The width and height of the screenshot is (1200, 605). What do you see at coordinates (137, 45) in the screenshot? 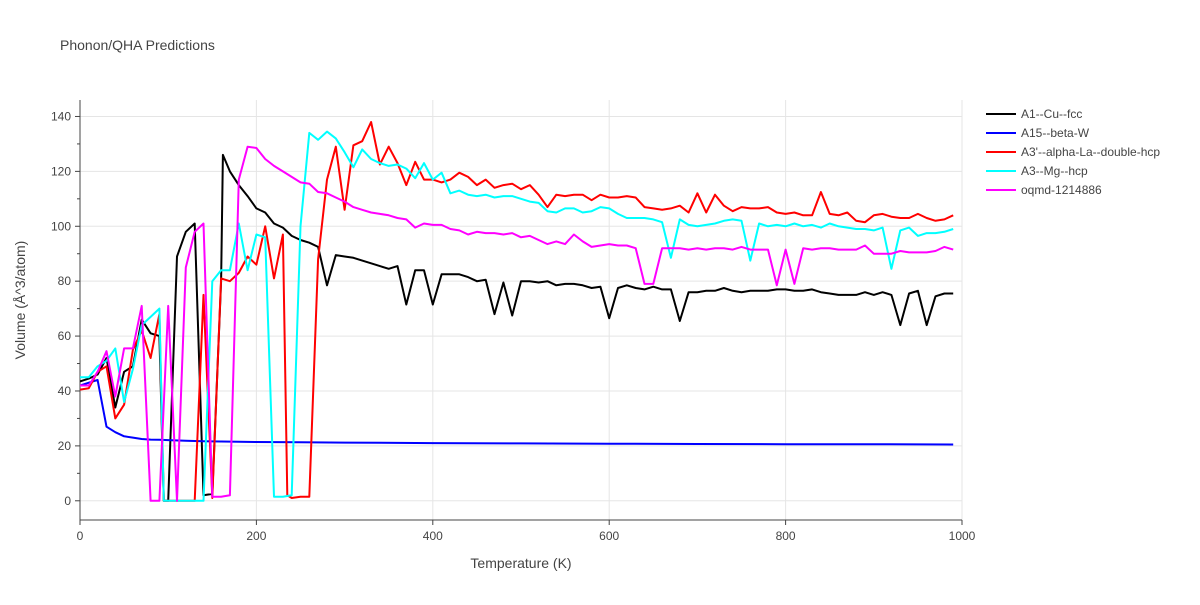
I see `chart-title: Phonon/QHA Predictions` at bounding box center [137, 45].